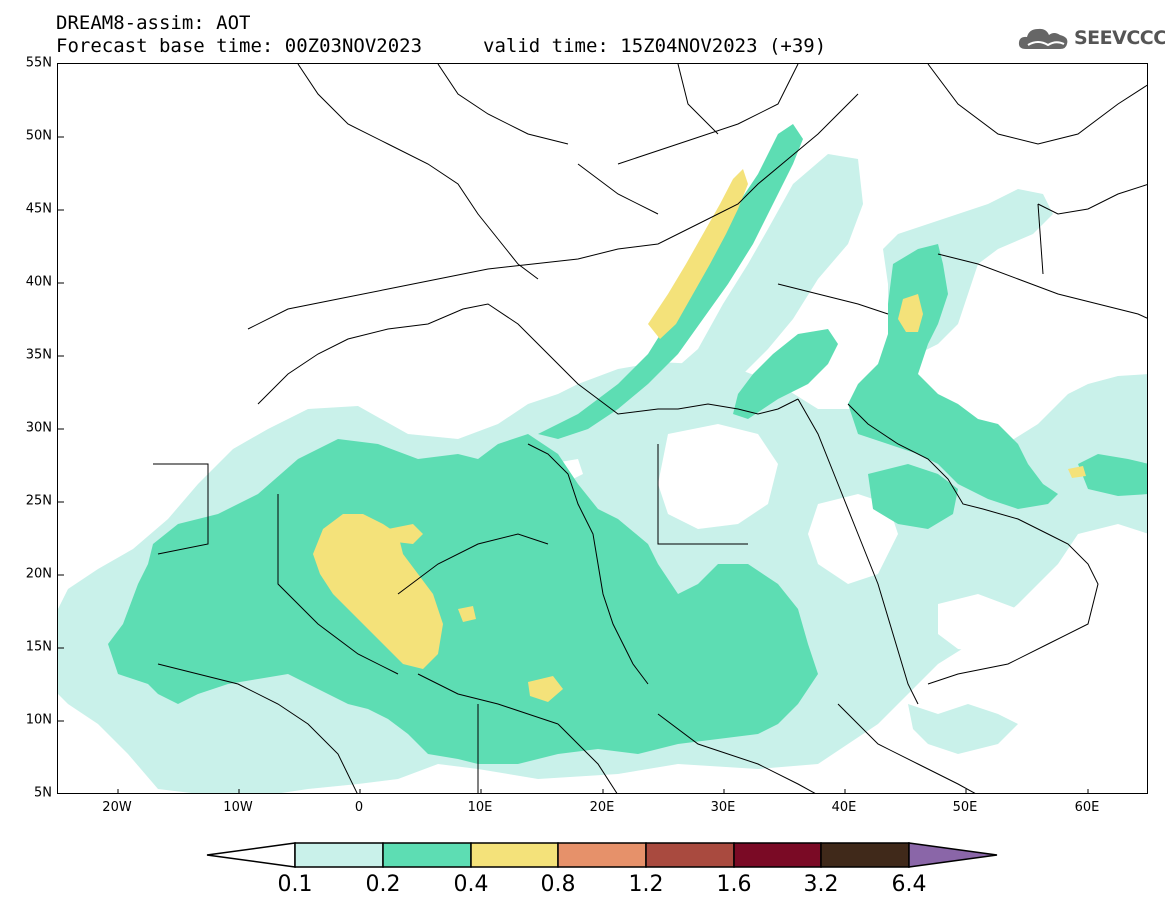 The width and height of the screenshot is (1165, 905). What do you see at coordinates (38, 647) in the screenshot?
I see `lat-label: 15N` at bounding box center [38, 647].